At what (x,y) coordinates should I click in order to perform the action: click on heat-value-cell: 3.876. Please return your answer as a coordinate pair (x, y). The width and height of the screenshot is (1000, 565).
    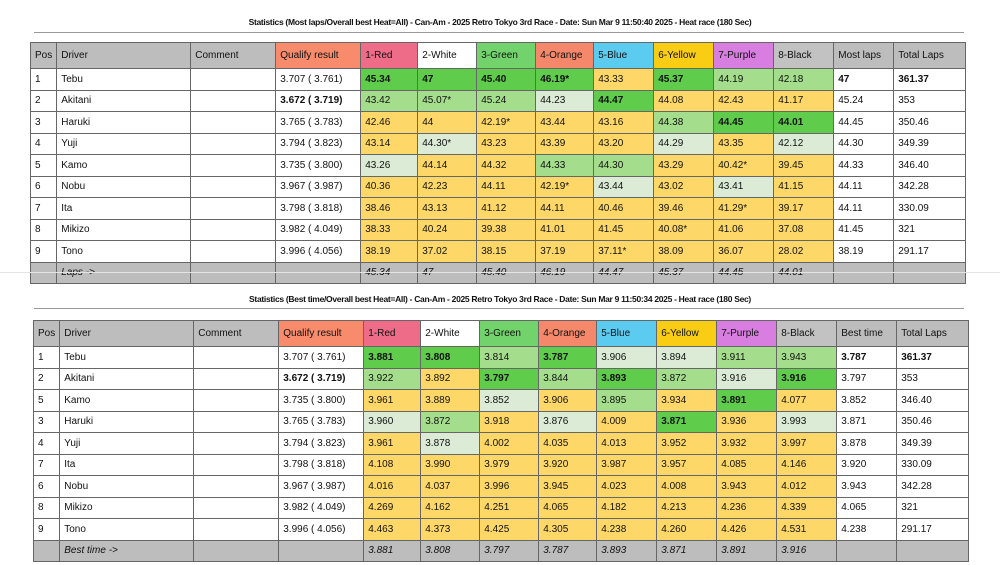
    Looking at the image, I should click on (568, 421).